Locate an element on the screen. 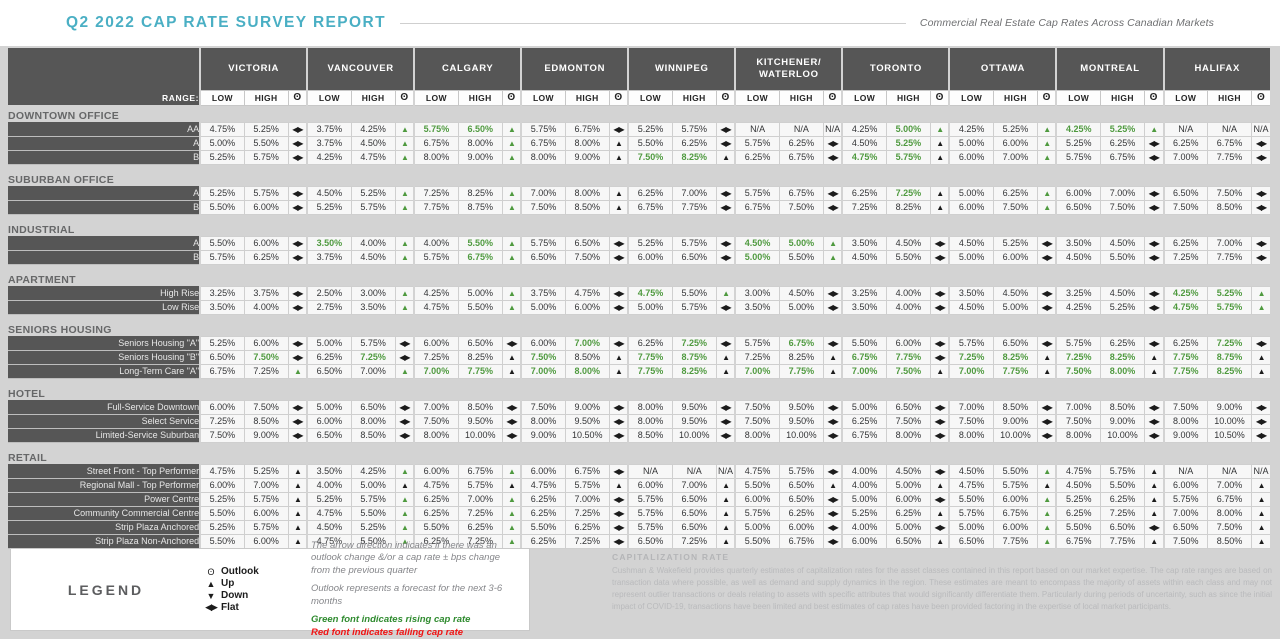 The height and width of the screenshot is (639, 1280). cap-rate-high: 6.00% is located at coordinates (801, 527).